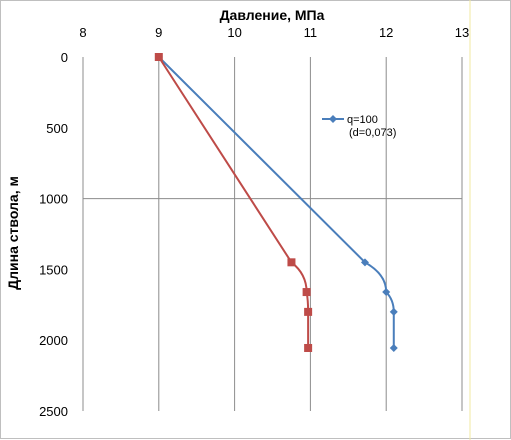  What do you see at coordinates (372, 133) in the screenshot?
I see `legend-label-d: (d=0,073)` at bounding box center [372, 133].